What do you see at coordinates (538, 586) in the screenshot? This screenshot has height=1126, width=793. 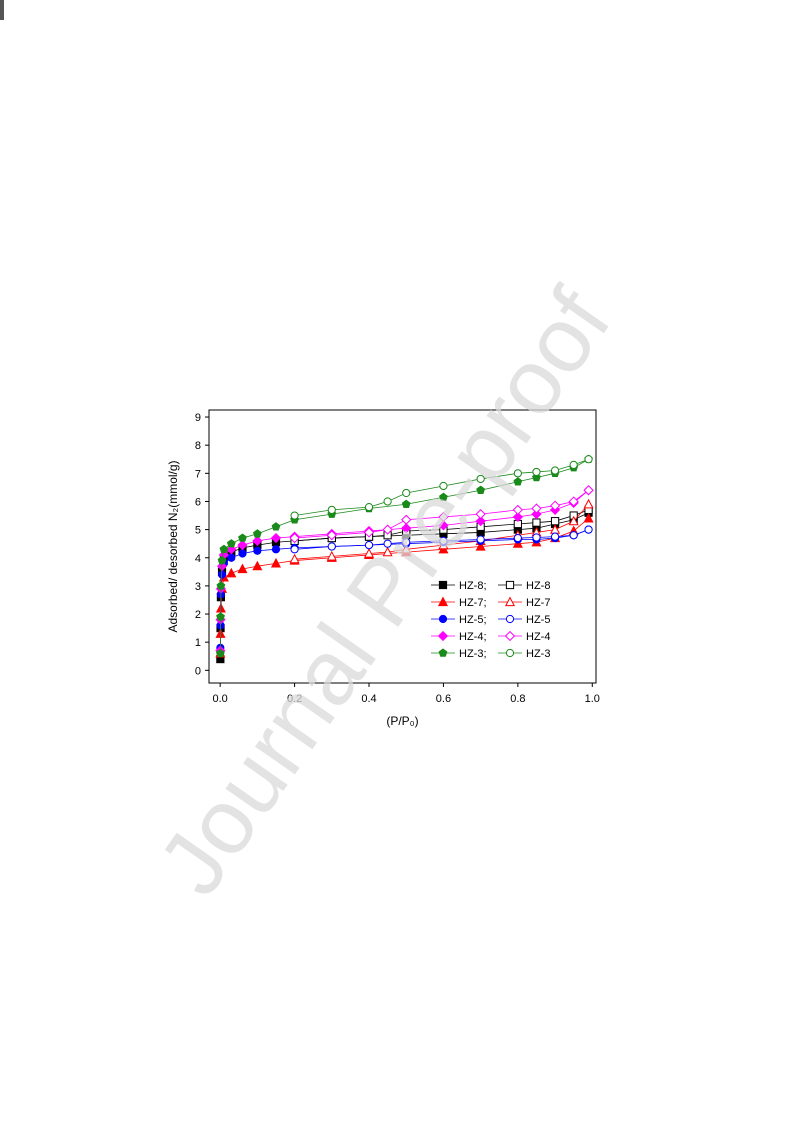 I see `legend-label: HZ-8` at bounding box center [538, 586].